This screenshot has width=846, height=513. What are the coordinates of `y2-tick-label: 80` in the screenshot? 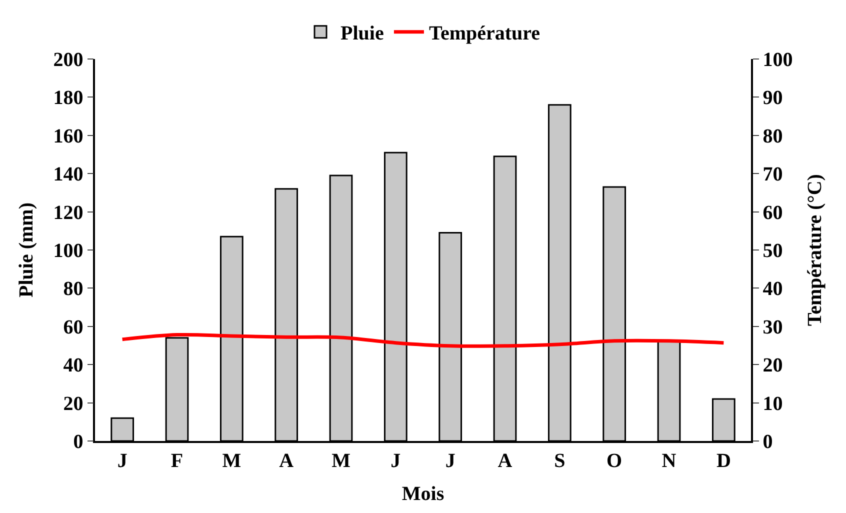 It's located at (772, 136).